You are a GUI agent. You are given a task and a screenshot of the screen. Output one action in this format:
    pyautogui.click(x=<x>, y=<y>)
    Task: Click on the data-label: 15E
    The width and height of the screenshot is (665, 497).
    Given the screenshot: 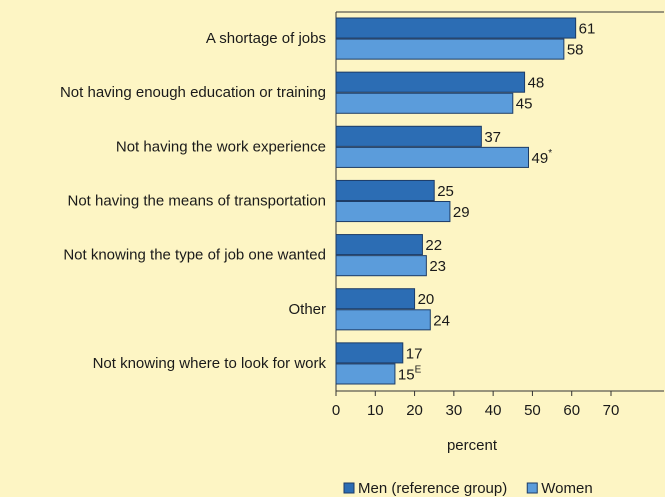 What is the action you would take?
    pyautogui.click(x=410, y=374)
    